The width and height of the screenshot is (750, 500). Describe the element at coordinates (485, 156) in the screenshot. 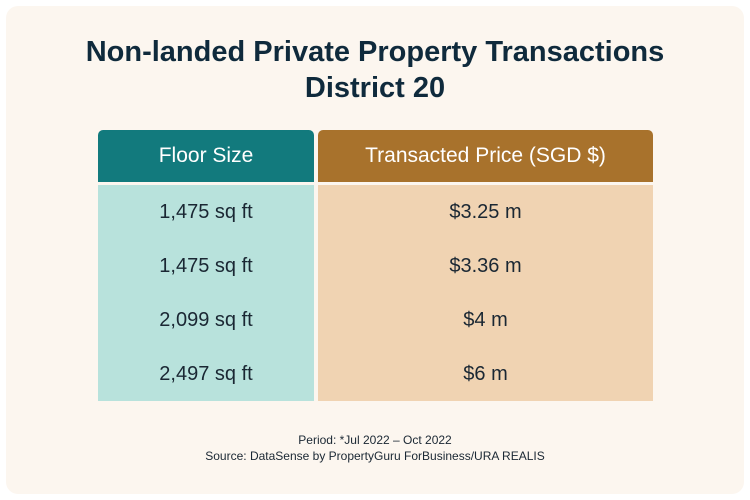

I see `header-transacted-price: Transacted Price (SGD $)` at that location.